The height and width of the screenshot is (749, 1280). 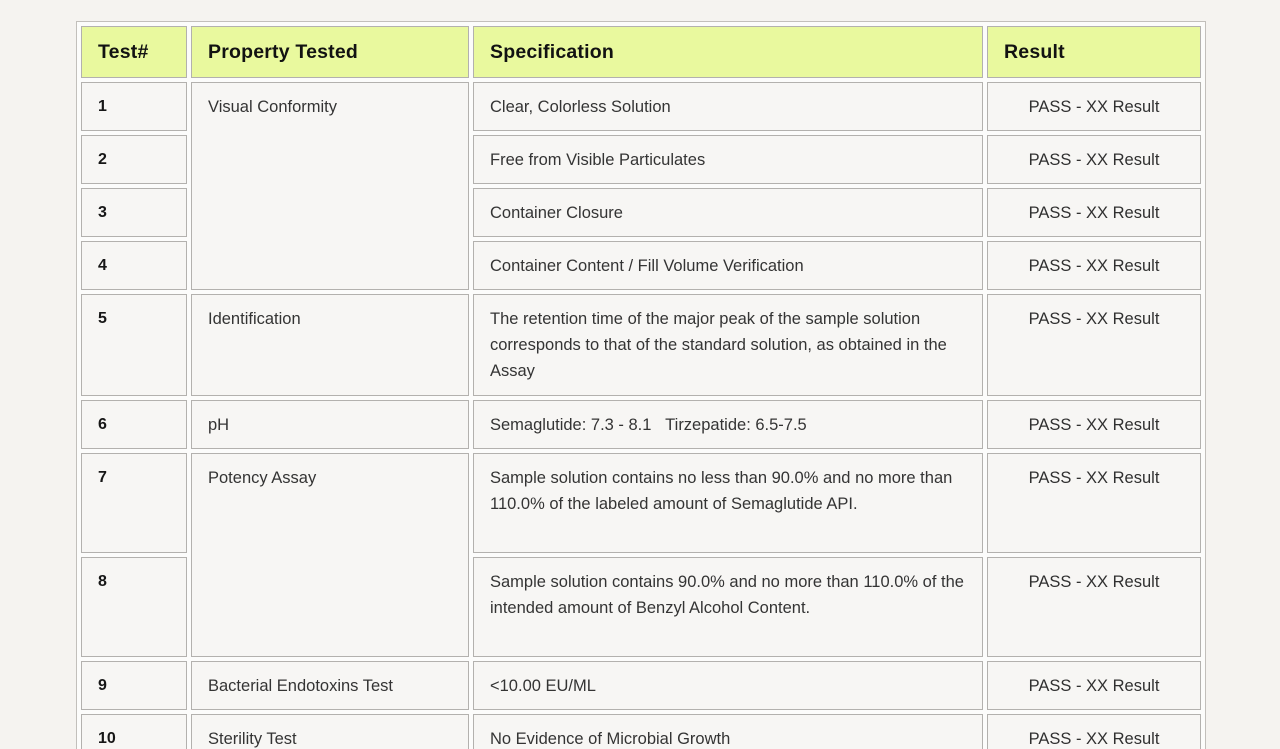 What do you see at coordinates (134, 52) in the screenshot?
I see `column-header-test-no: Test#` at bounding box center [134, 52].